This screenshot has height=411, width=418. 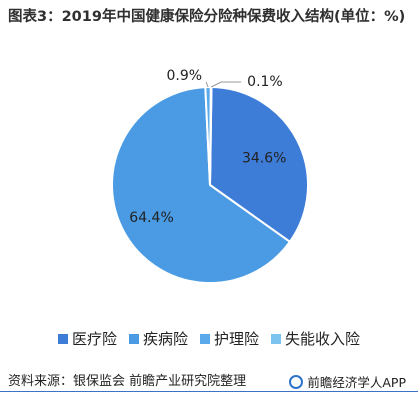 I want to click on chart-title: 图表3：2019年中国健康保险分险种保费收入结构(单位：%), so click(x=207, y=17).